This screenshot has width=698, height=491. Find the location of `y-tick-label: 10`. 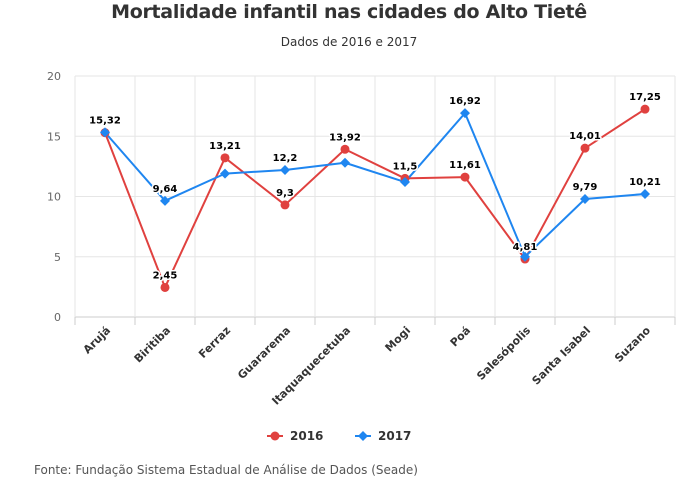

y-tick-label: 10 is located at coordinates (54, 197).